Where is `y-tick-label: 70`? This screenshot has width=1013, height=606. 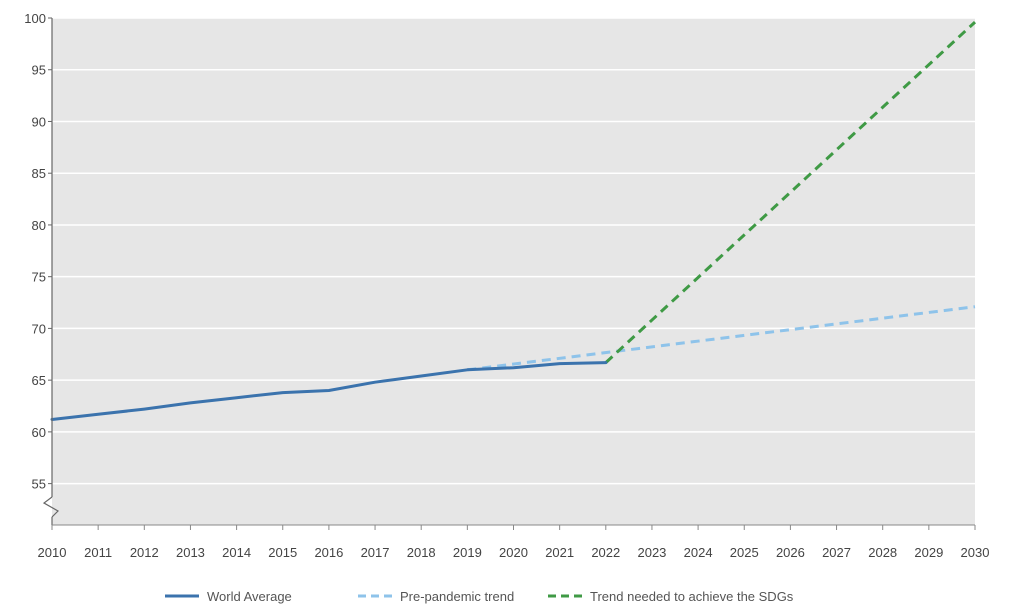
y-tick-label: 70 is located at coordinates (39, 328).